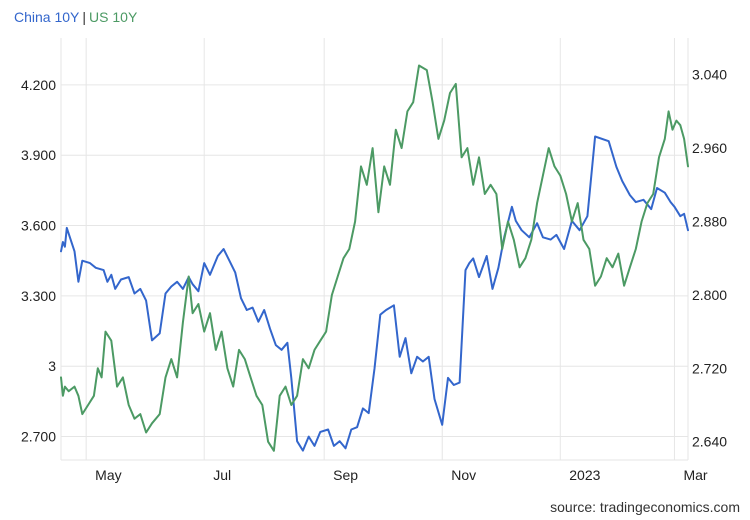  What do you see at coordinates (108, 475) in the screenshot?
I see `x-tick-label: May` at bounding box center [108, 475].